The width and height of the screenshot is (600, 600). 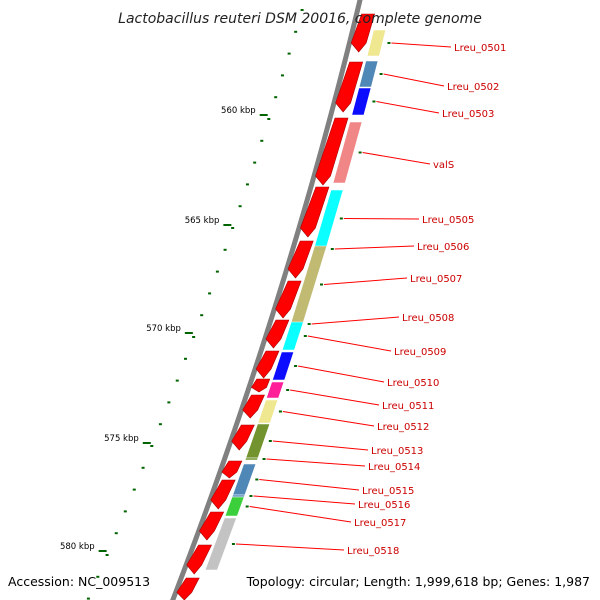 What do you see at coordinates (380, 523) in the screenshot?
I see `gene-label: Lreu_0517` at bounding box center [380, 523].